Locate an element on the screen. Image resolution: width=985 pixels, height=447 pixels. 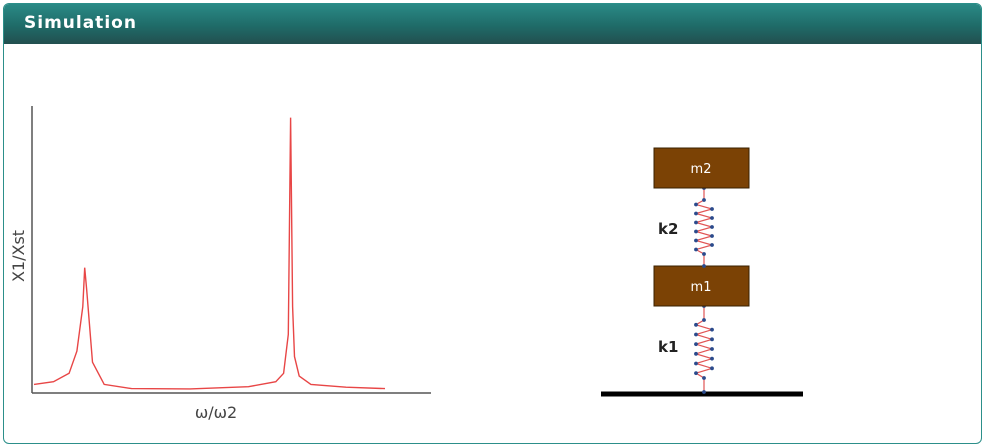
mass-m2-label: m2 is located at coordinates (701, 169).